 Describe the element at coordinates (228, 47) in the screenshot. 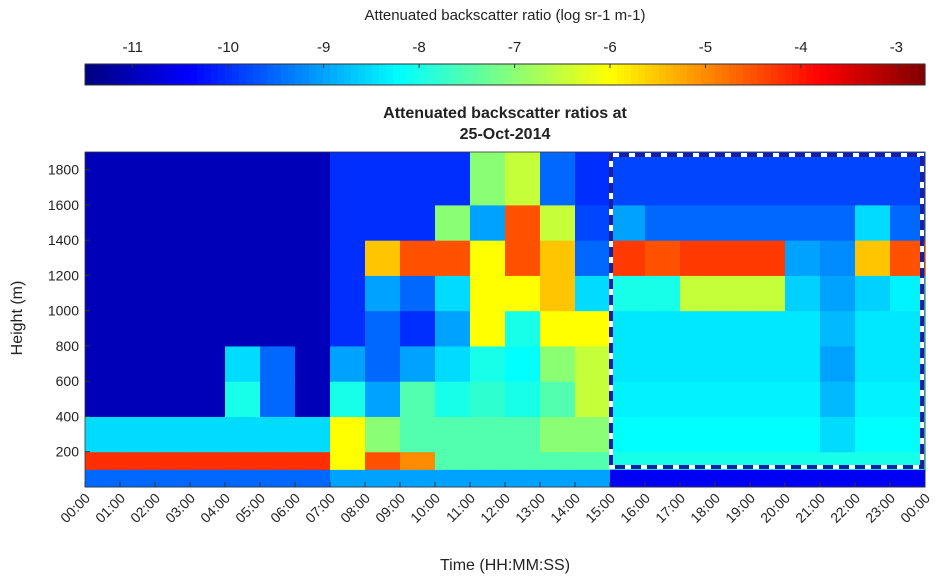

I see `colorbar-tick-label: -10` at that location.